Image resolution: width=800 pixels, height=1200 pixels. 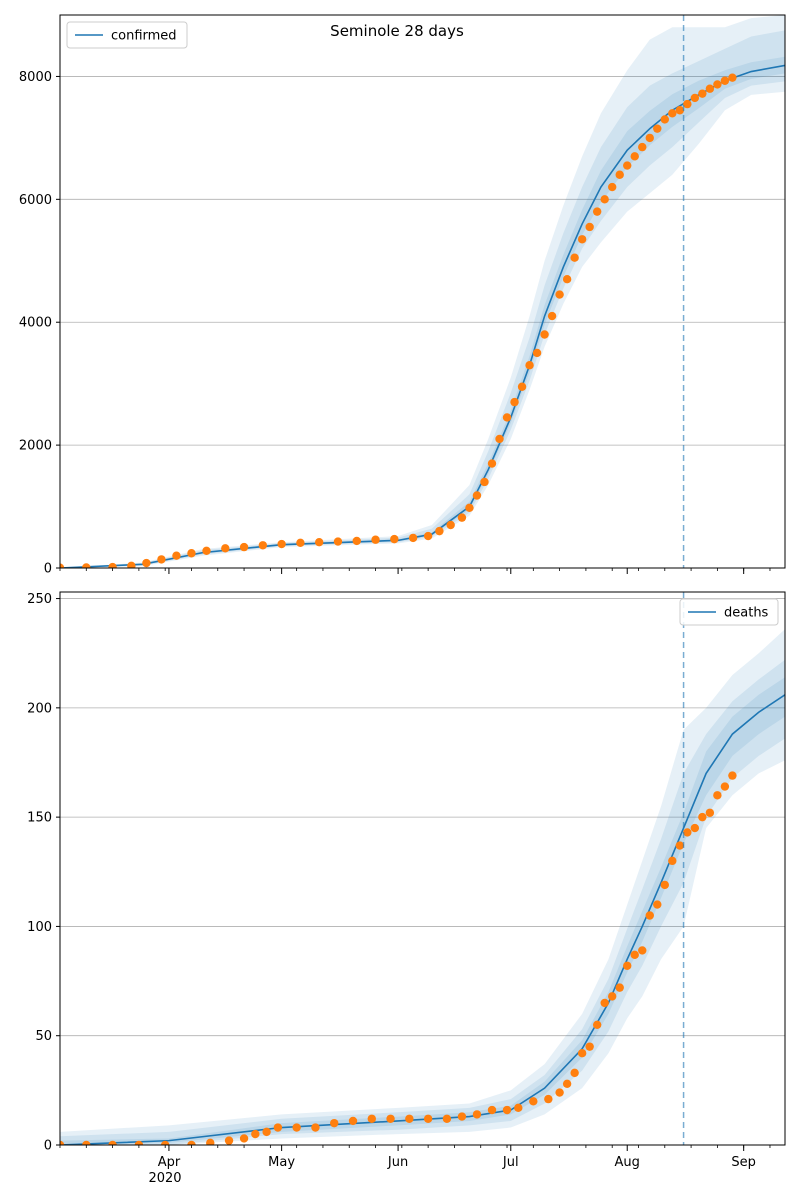 I want to click on x-year-label: 2020, so click(x=164, y=1178).